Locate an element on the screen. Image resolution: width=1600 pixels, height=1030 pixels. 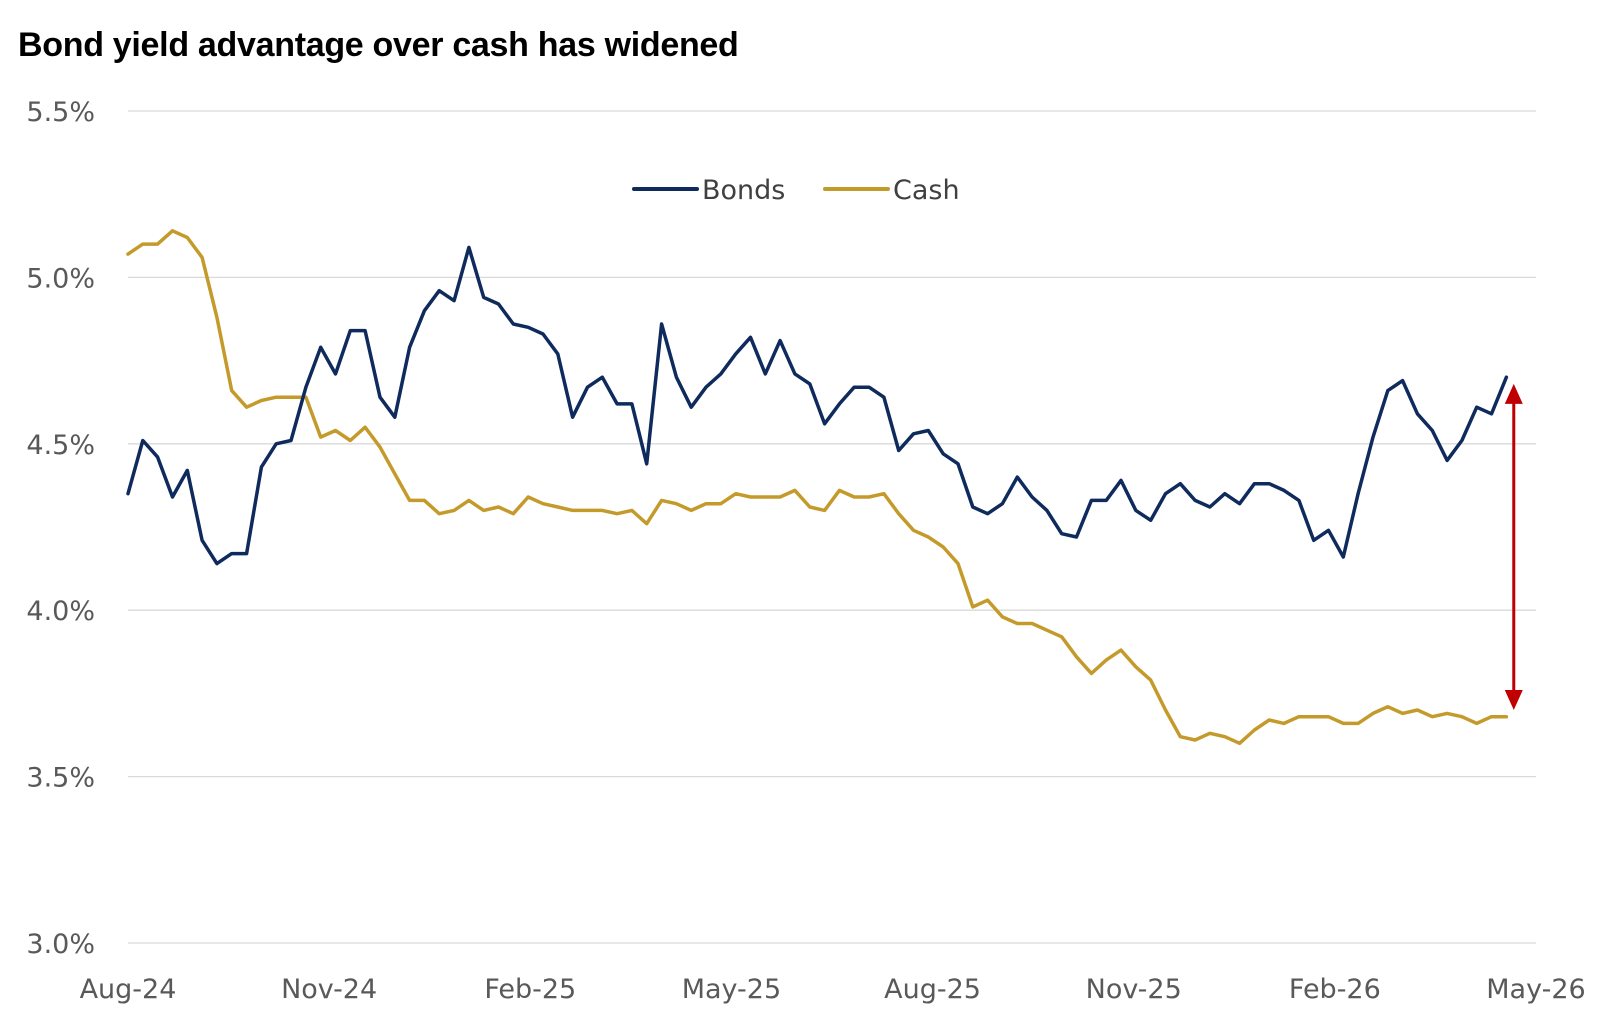
y-tick-label: 3.0% is located at coordinates (60, 944).